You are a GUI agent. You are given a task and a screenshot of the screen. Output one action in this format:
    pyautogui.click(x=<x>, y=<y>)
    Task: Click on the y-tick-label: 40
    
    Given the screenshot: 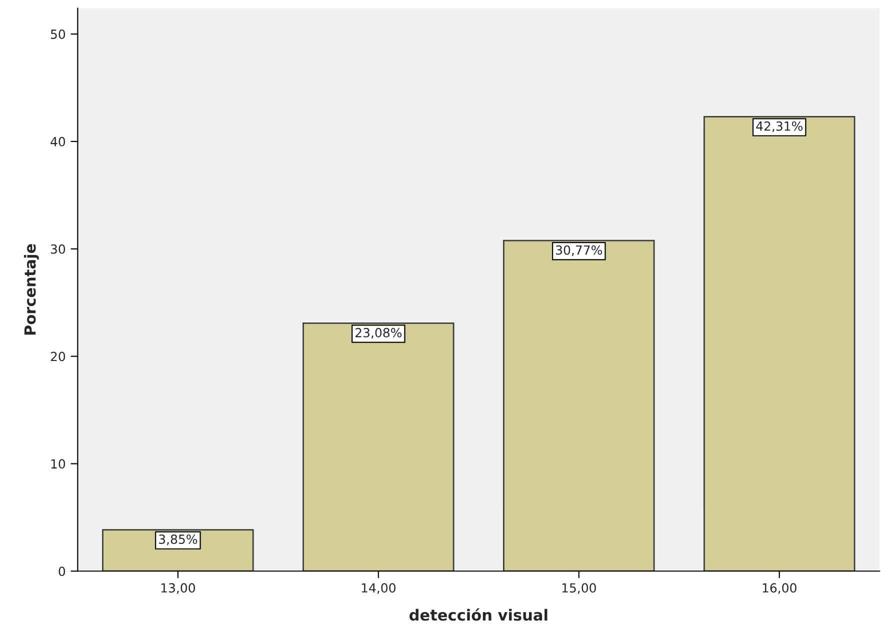 What is the action you would take?
    pyautogui.click(x=58, y=141)
    